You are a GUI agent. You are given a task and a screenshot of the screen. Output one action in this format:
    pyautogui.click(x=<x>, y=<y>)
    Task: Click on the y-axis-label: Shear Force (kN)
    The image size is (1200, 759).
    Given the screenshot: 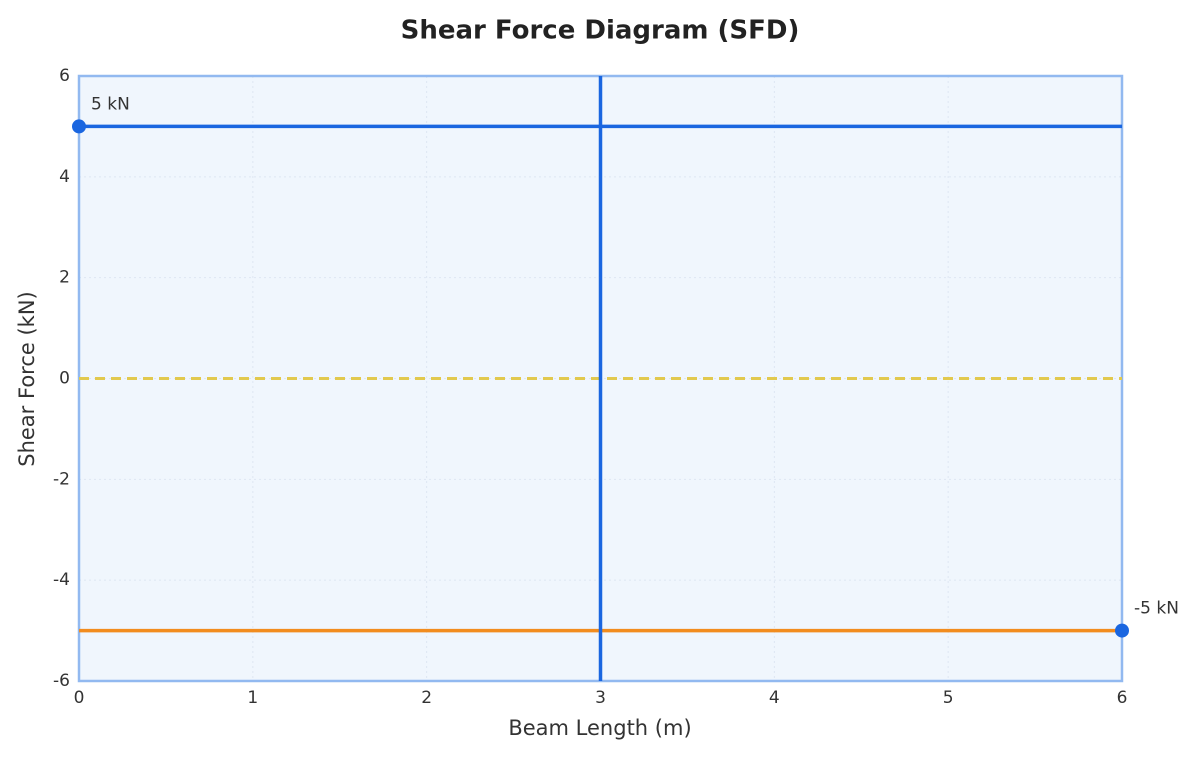 What is the action you would take?
    pyautogui.click(x=27, y=379)
    